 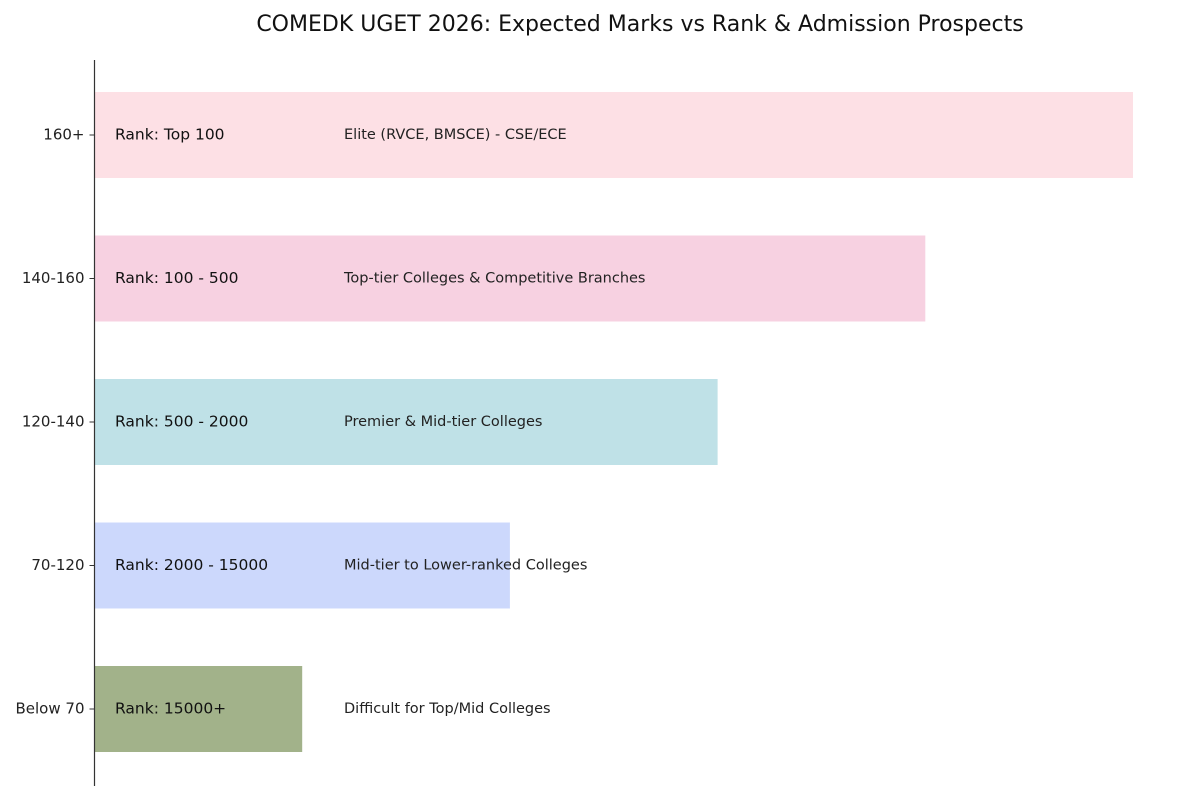 I want to click on y-tick-label-3: 120-140, so click(x=53, y=422).